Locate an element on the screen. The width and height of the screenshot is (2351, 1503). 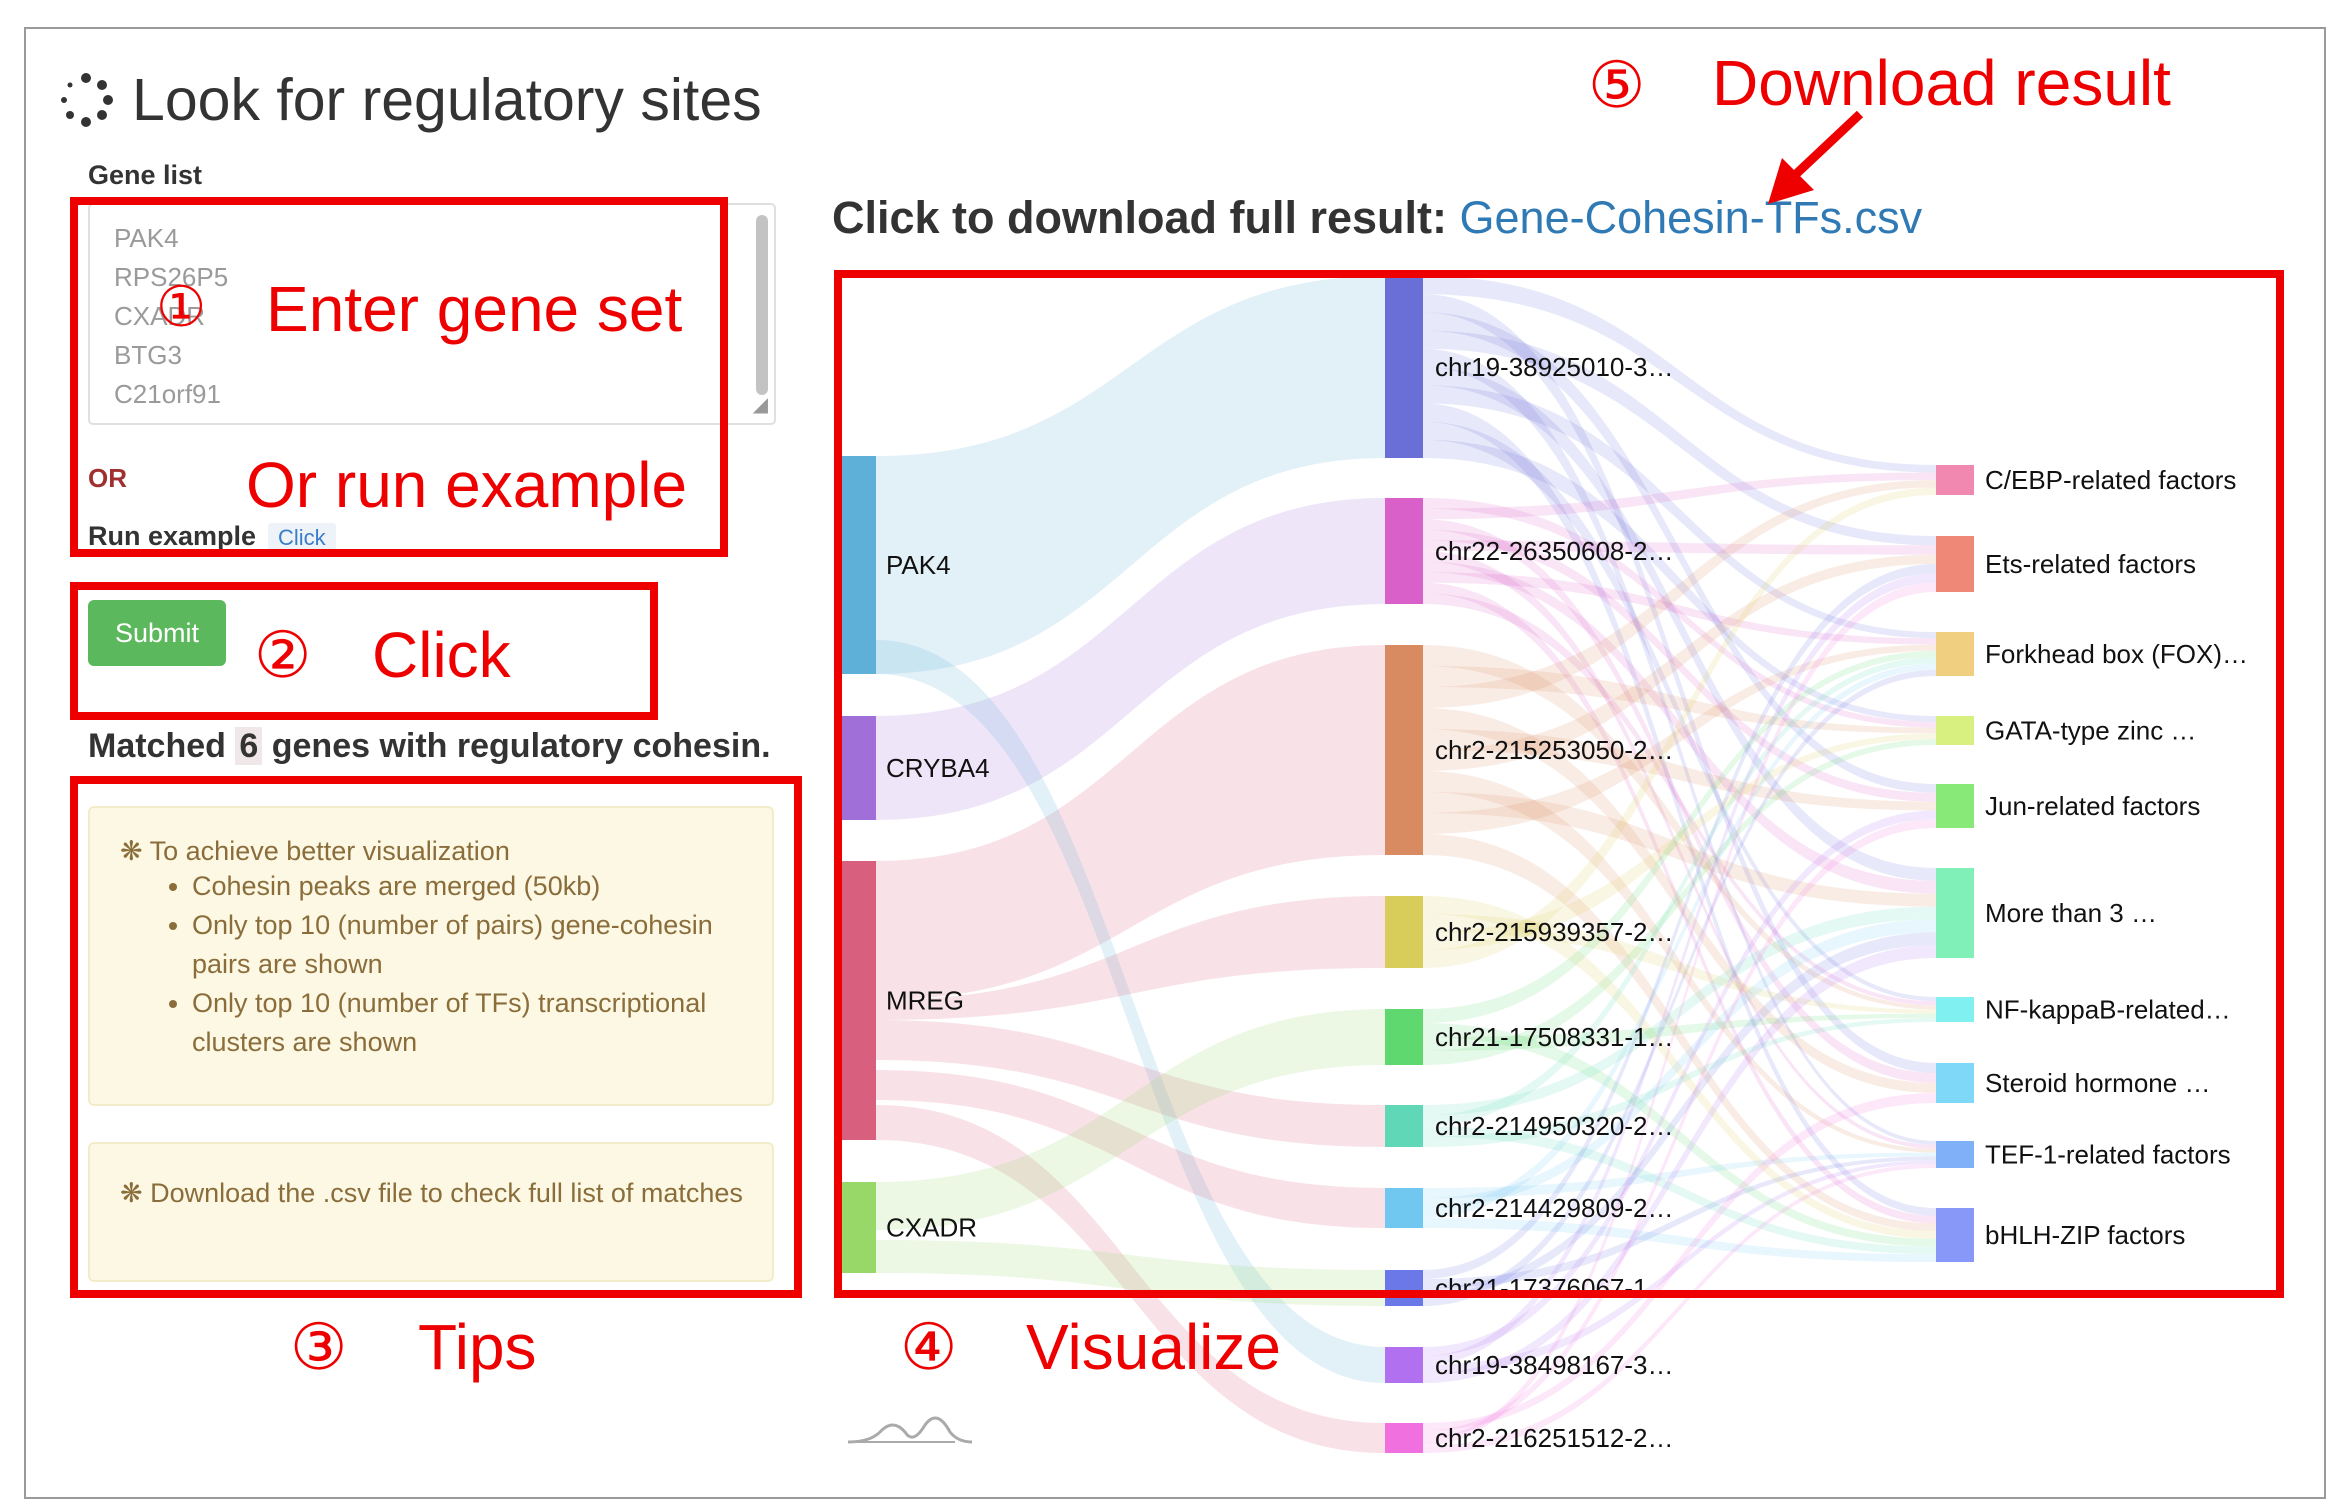
or-label: OR is located at coordinates (107, 478).